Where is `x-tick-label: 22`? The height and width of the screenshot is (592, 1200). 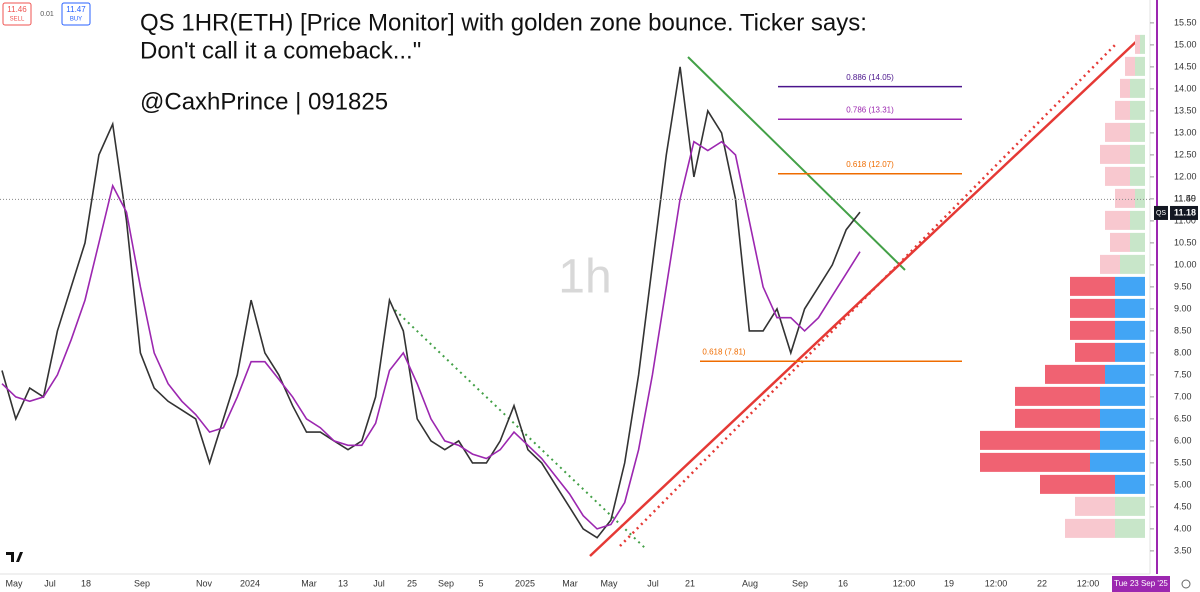
x-tick-label: 22 is located at coordinates (1042, 583).